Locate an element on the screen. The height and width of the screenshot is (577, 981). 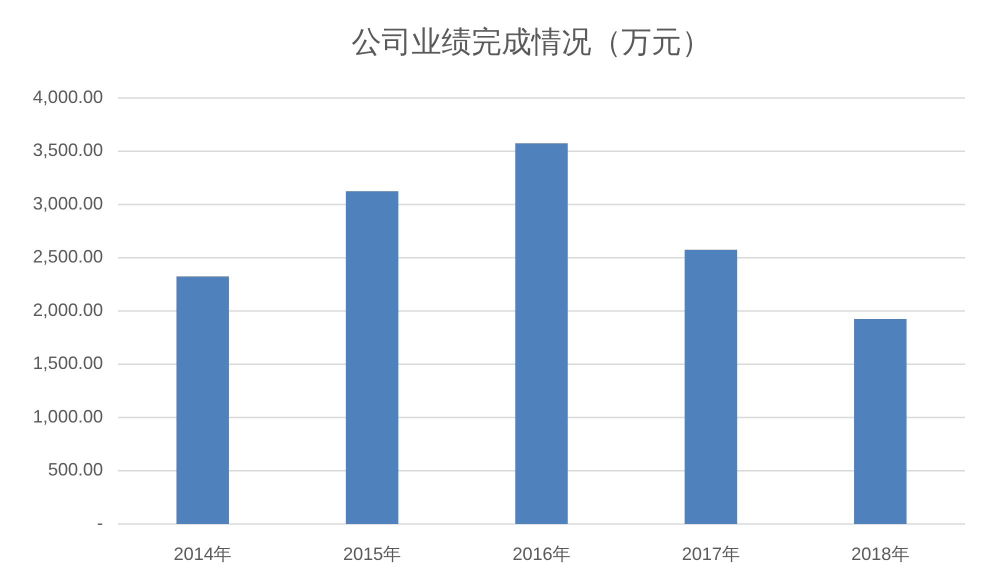
x-tick-label: 2016年 is located at coordinates (541, 554).